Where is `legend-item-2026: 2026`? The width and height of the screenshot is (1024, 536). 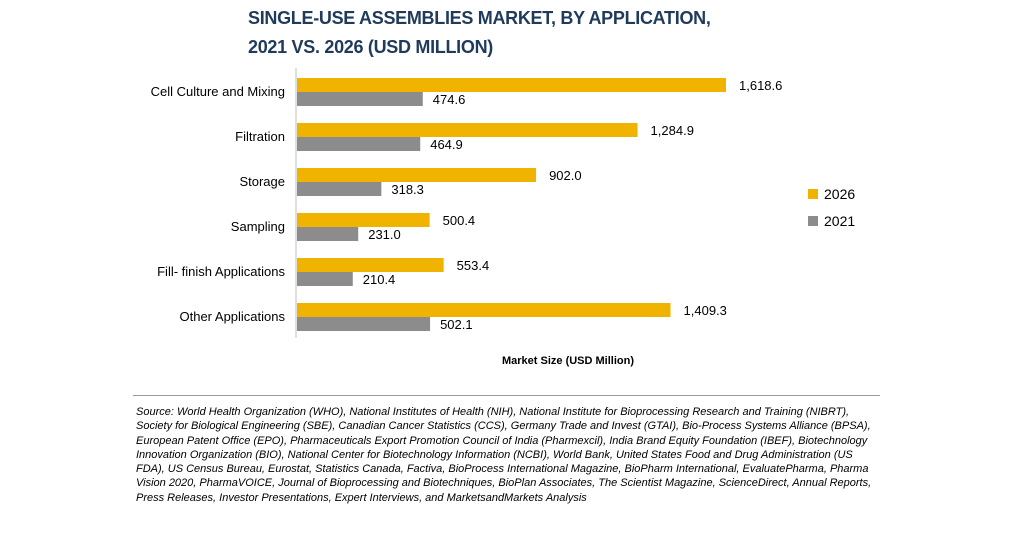
legend-item-2026: 2026 is located at coordinates (831, 194).